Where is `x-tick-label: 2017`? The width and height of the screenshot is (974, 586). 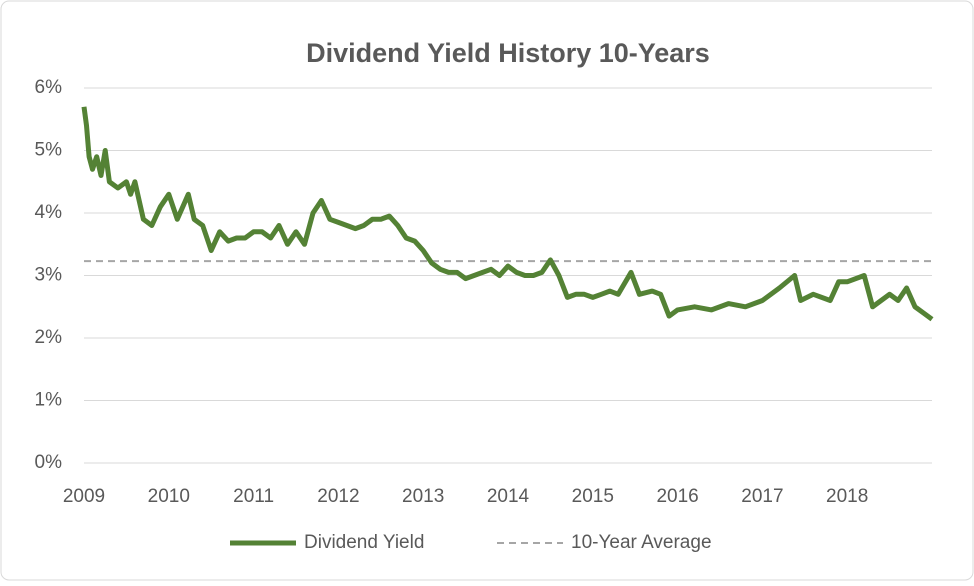
x-tick-label: 2017 is located at coordinates (762, 496).